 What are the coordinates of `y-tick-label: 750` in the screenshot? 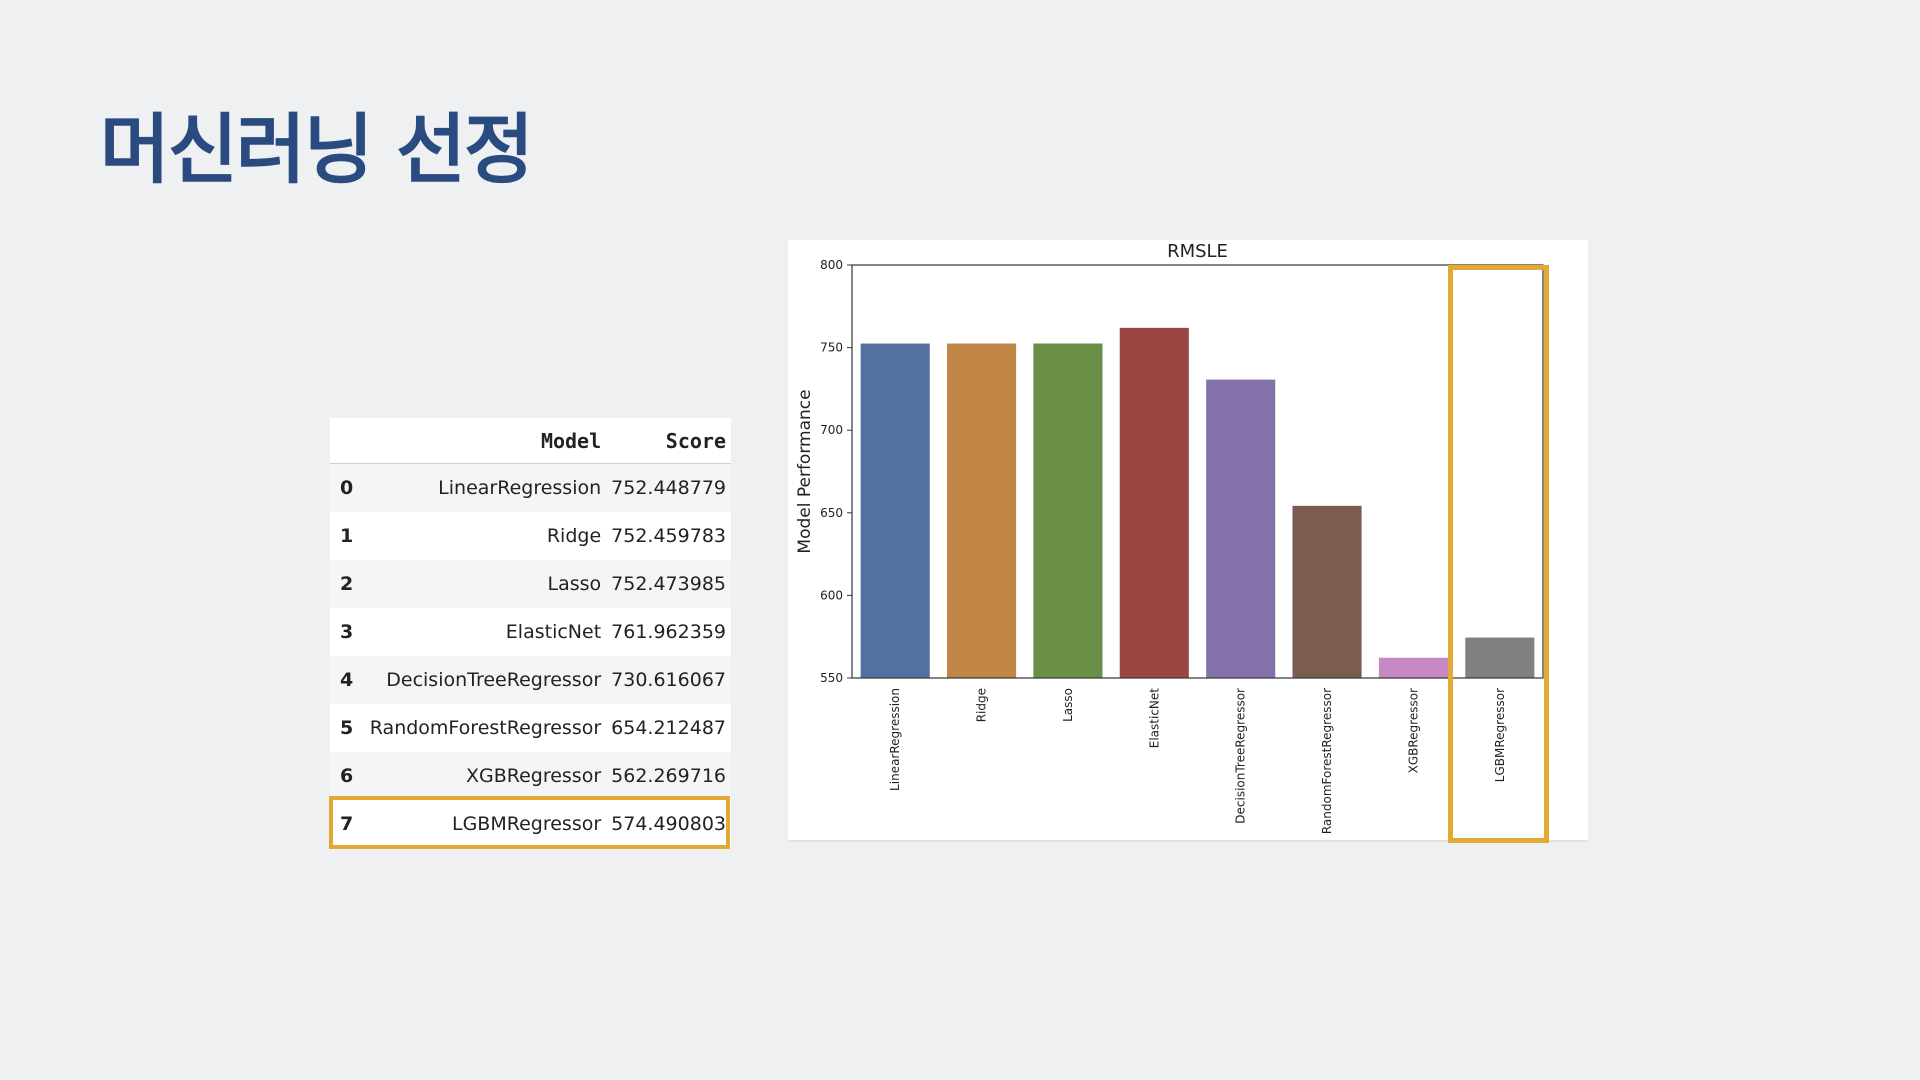 It's located at (831, 348).